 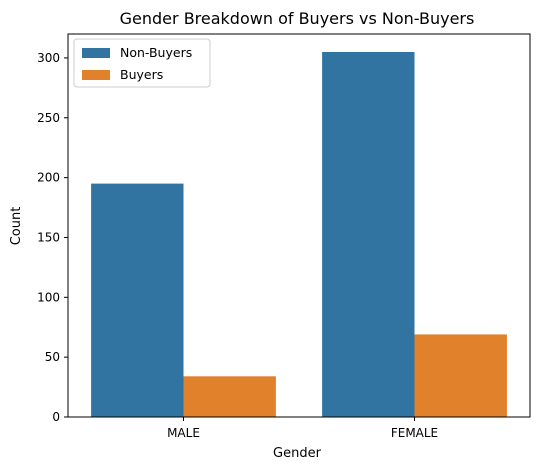 I want to click on x-tick-label: MALE, so click(x=183, y=433).